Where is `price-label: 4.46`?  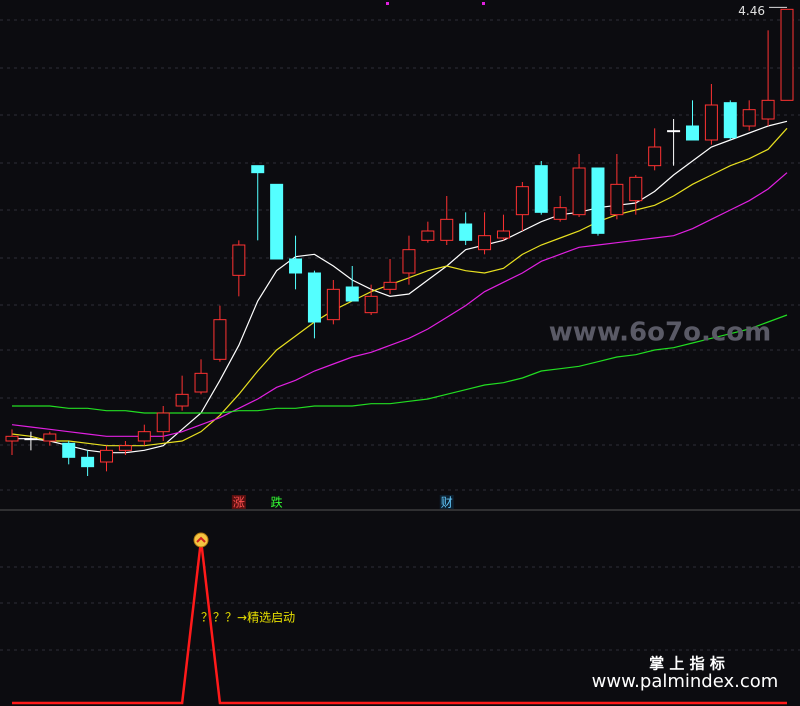
price-label: 4.46 is located at coordinates (751, 11).